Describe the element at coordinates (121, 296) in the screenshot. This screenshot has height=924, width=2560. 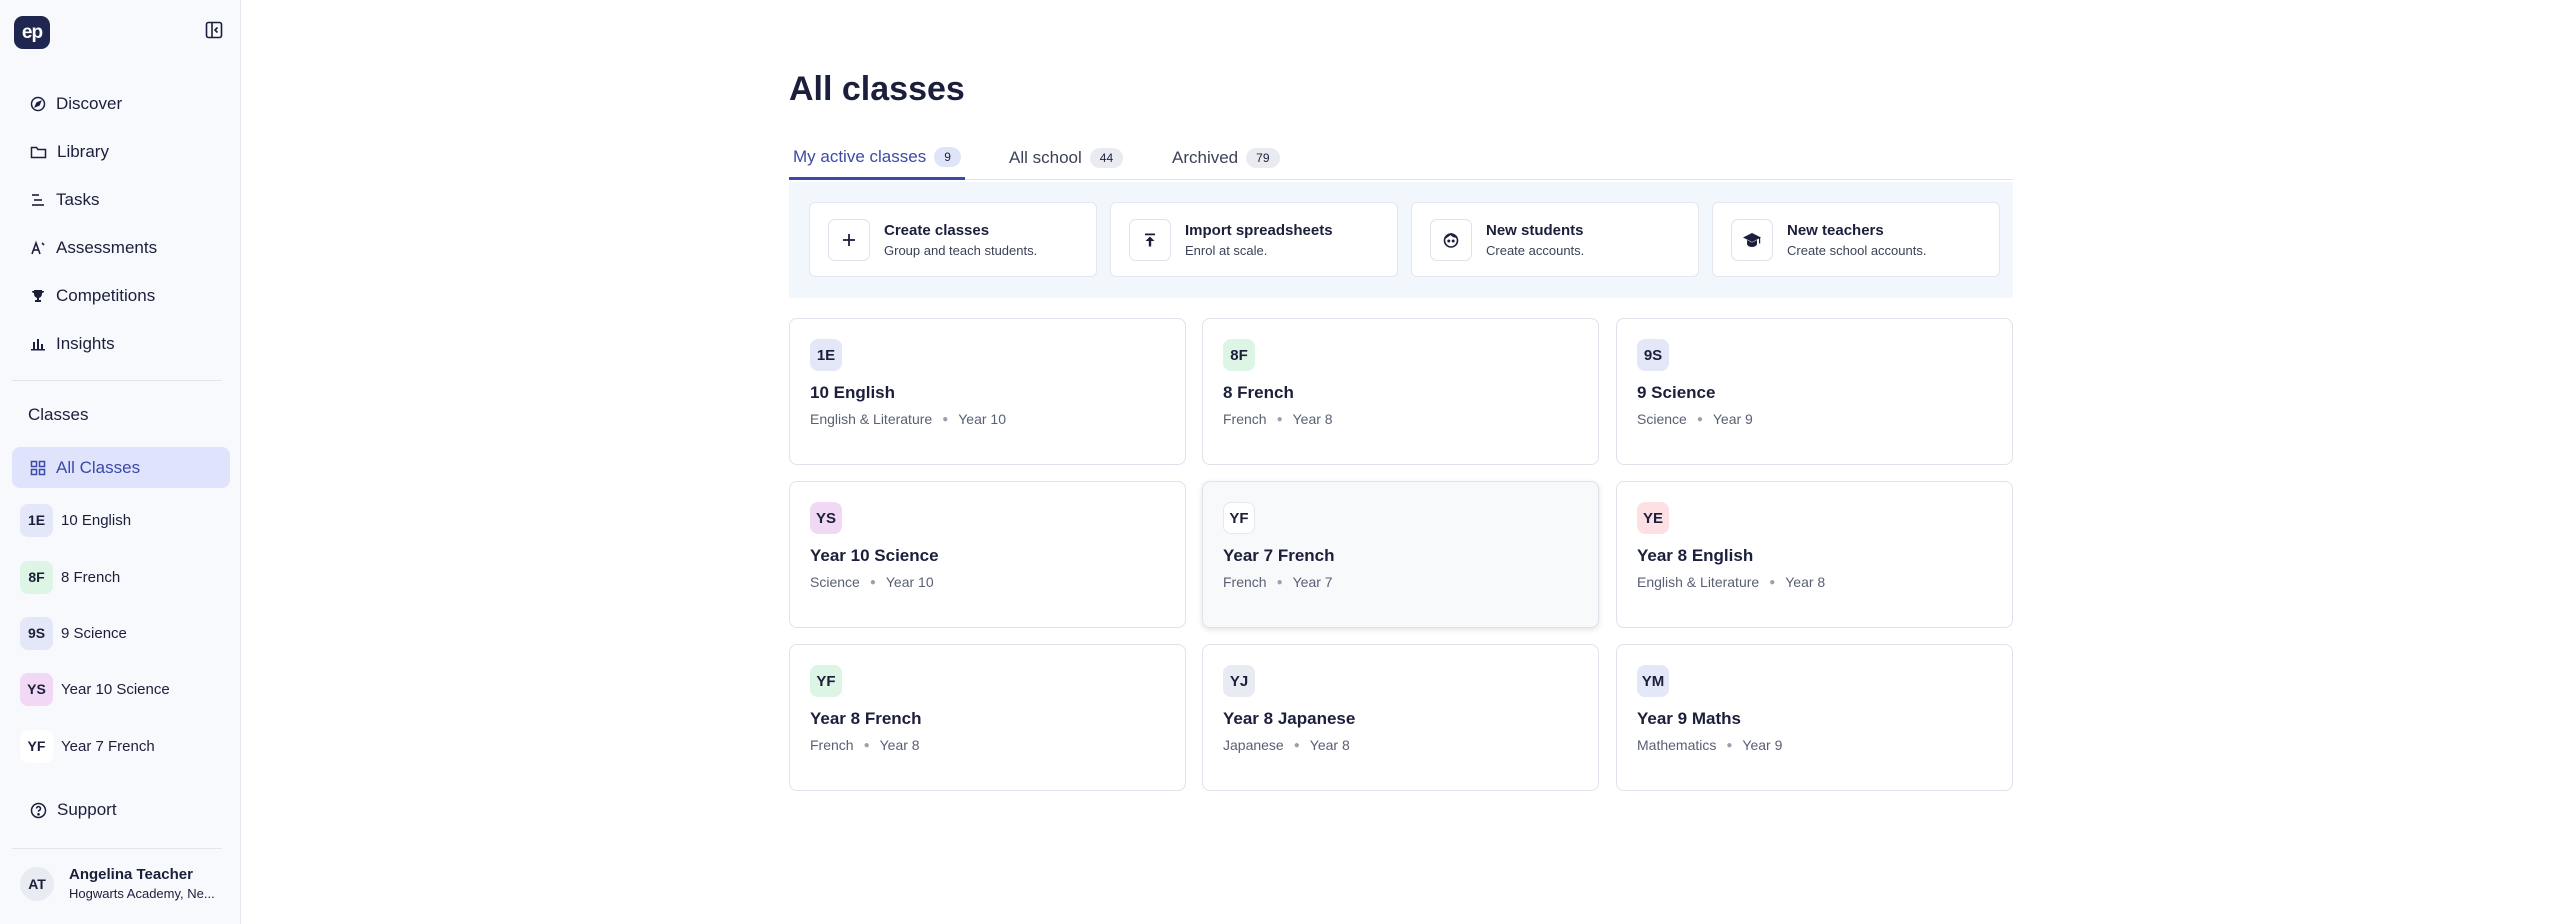
I see `nav-item-competitions: Competitions` at that location.